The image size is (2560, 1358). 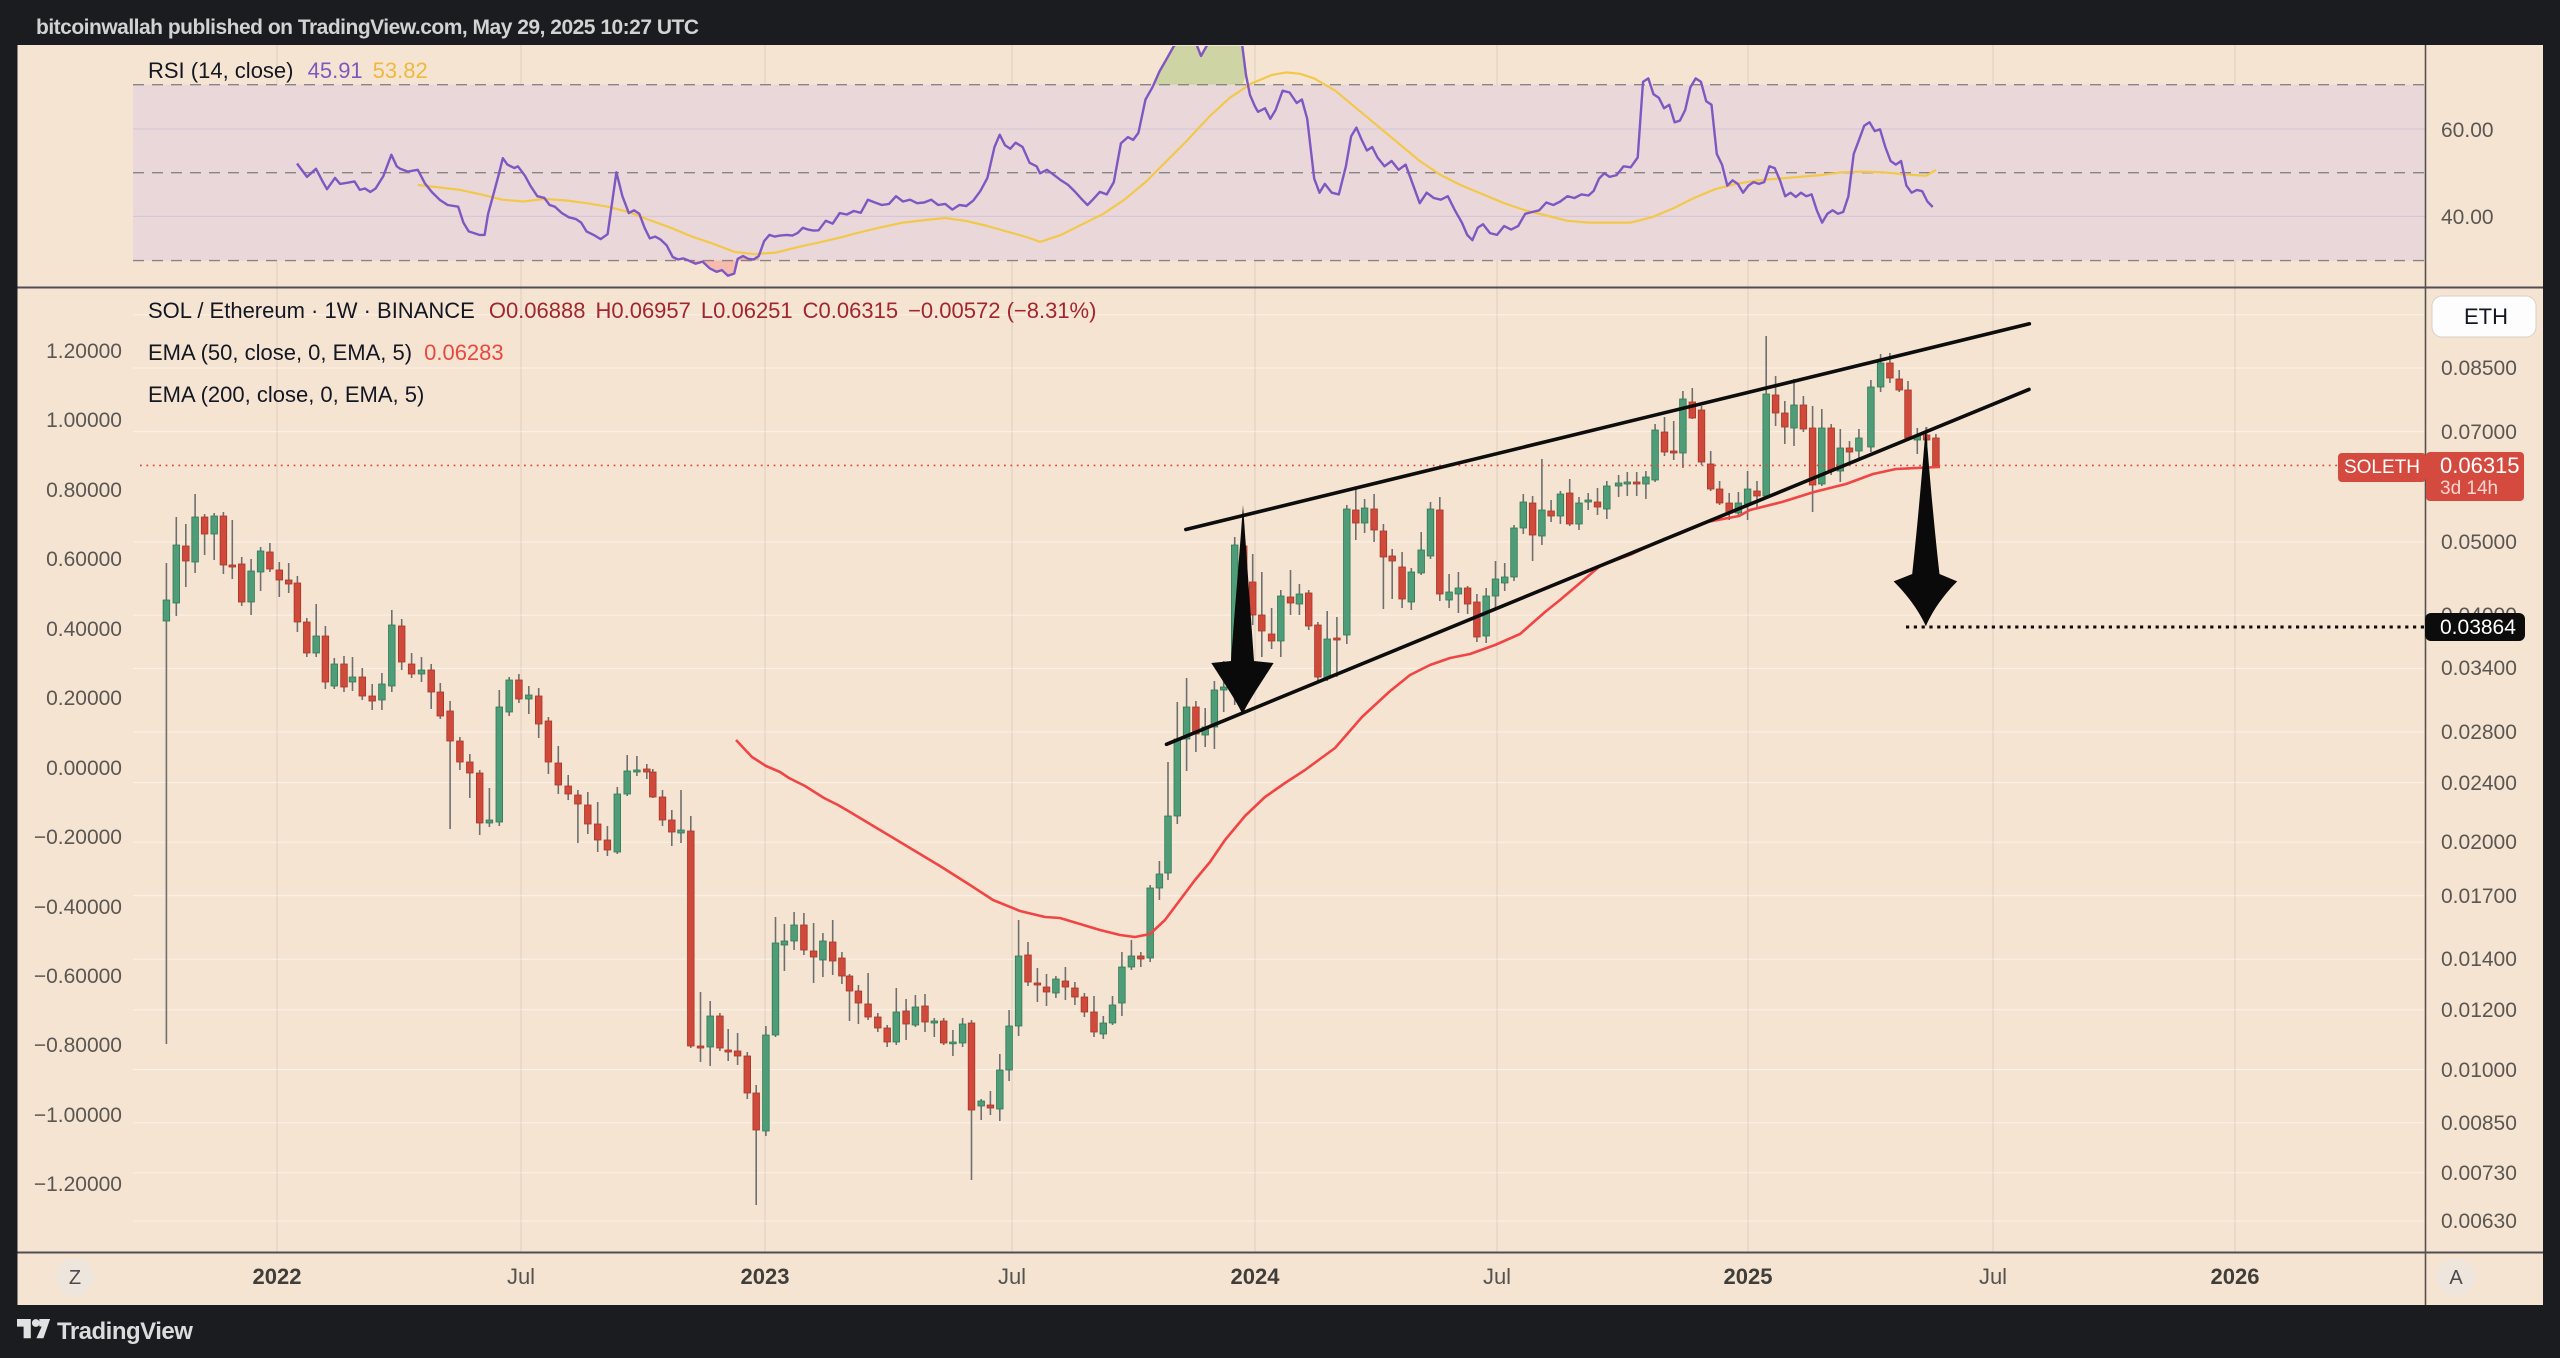 What do you see at coordinates (84, 490) in the screenshot?
I see `svg-text: 0.80000` at bounding box center [84, 490].